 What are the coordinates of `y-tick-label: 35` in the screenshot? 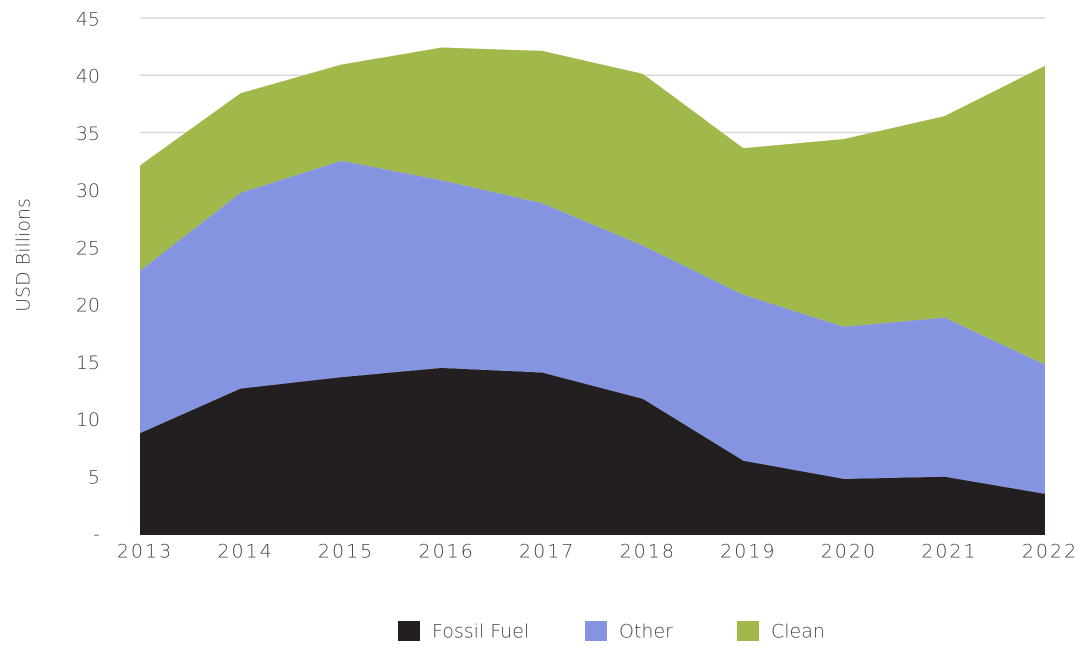 It's located at (88, 134).